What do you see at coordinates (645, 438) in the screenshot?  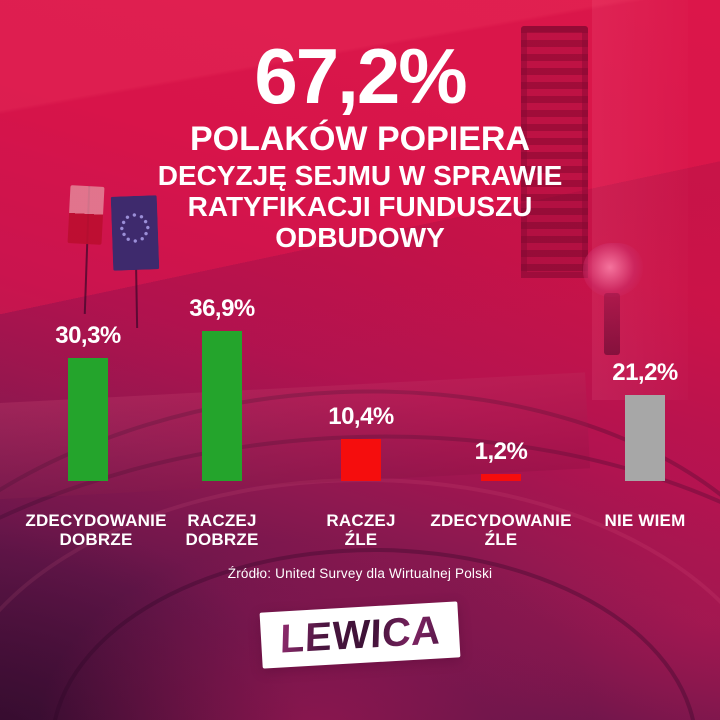 I see `bar-nie-wiem` at bounding box center [645, 438].